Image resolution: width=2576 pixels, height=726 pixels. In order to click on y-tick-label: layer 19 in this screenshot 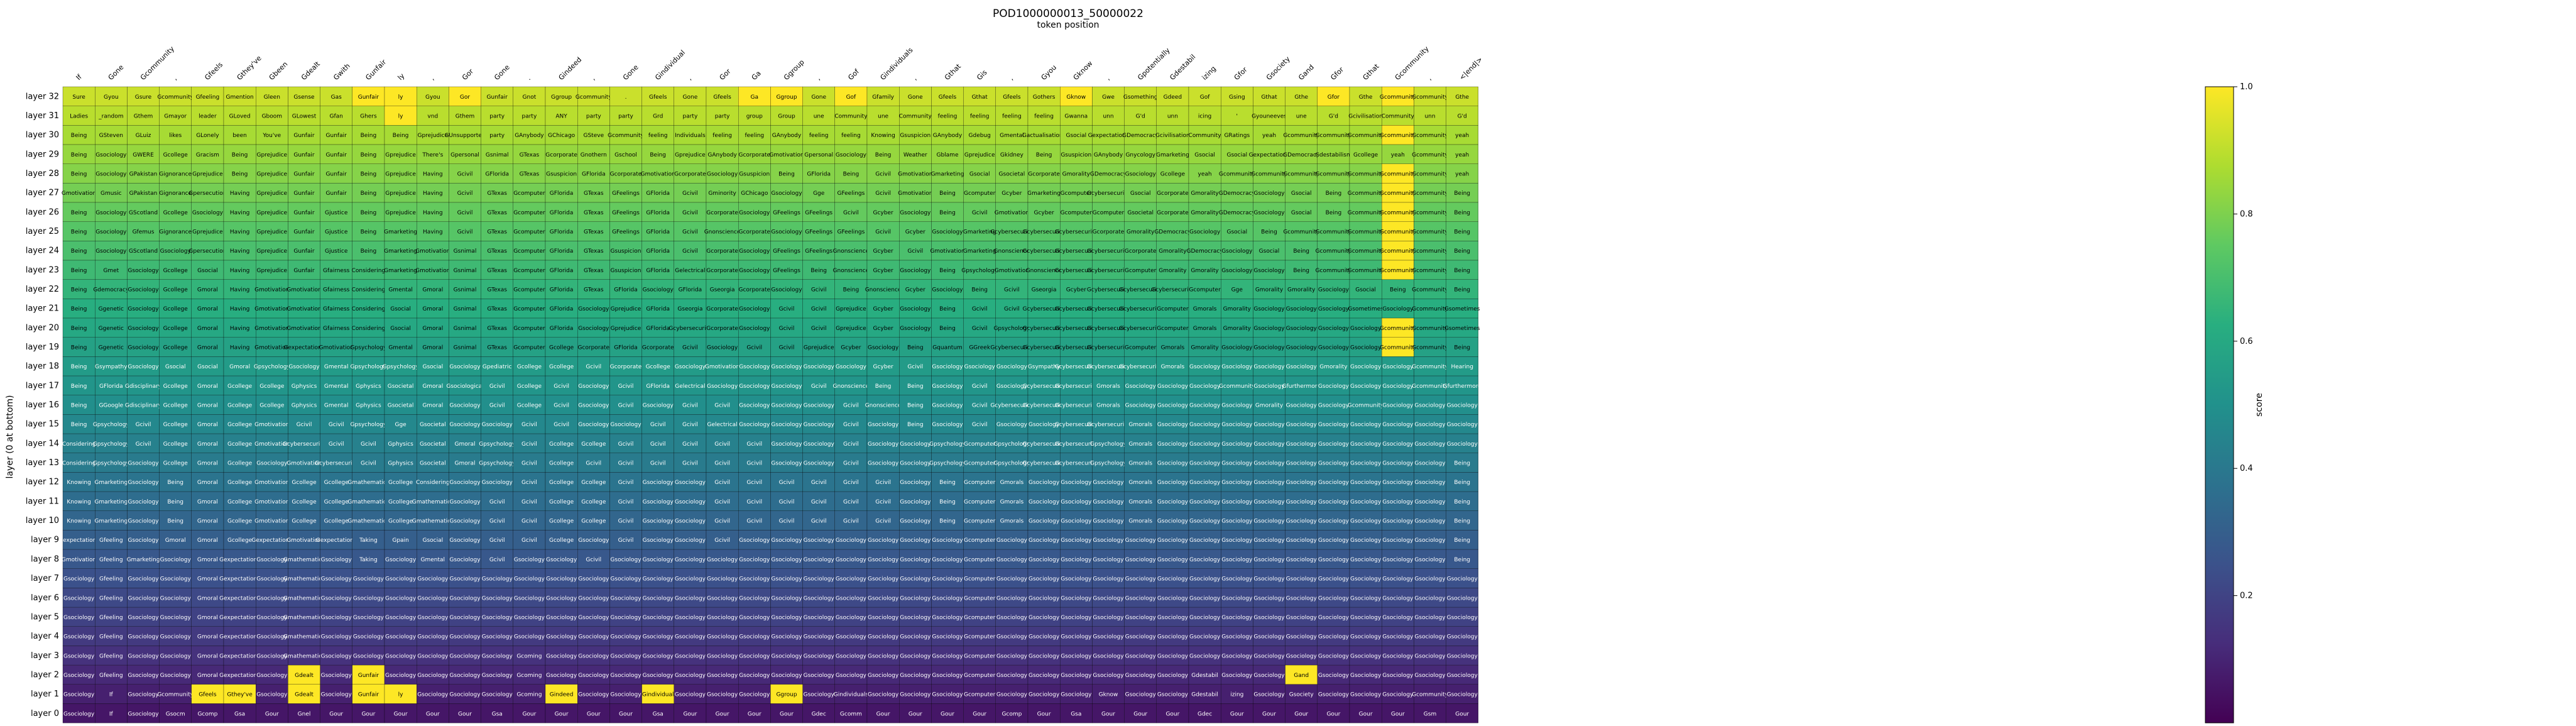, I will do `click(42, 347)`.